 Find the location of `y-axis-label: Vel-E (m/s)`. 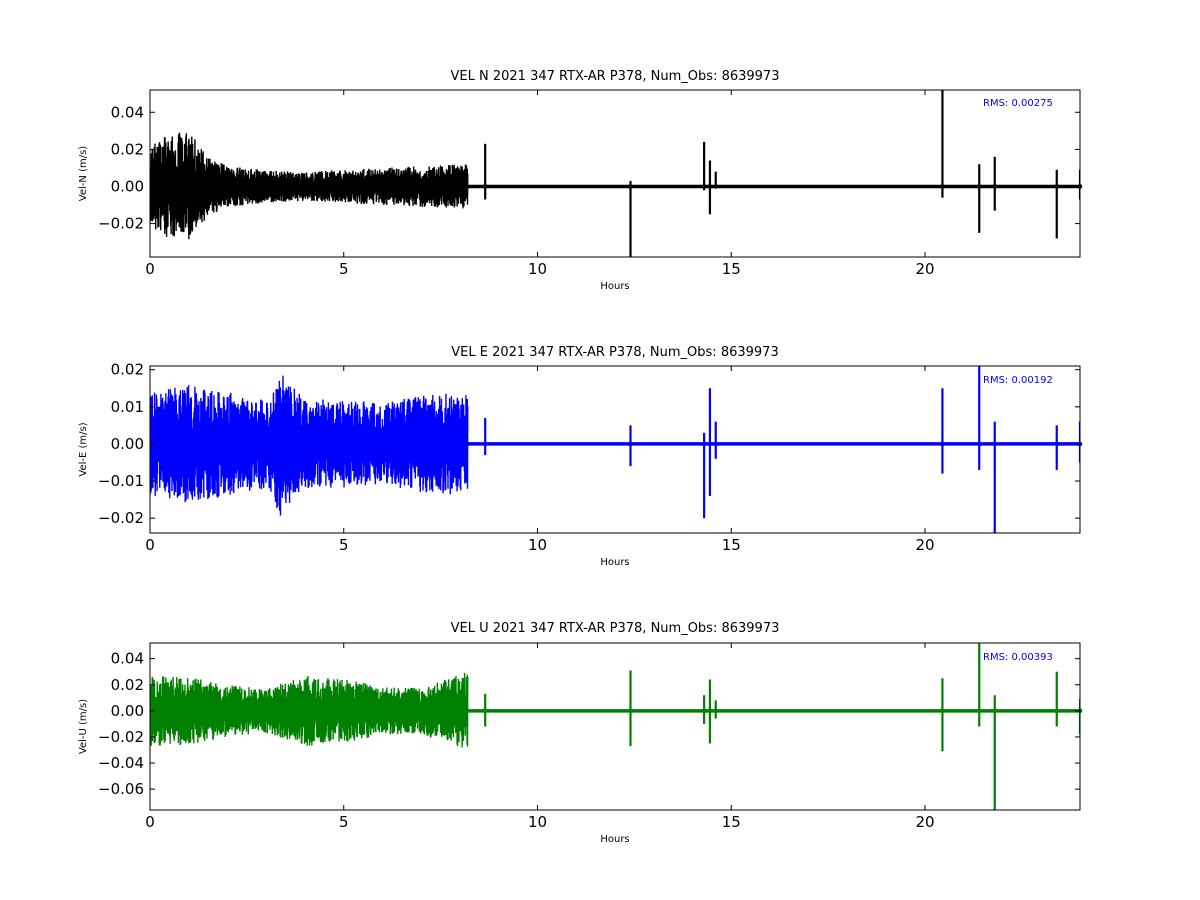

y-axis-label: Vel-E (m/s) is located at coordinates (83, 449).